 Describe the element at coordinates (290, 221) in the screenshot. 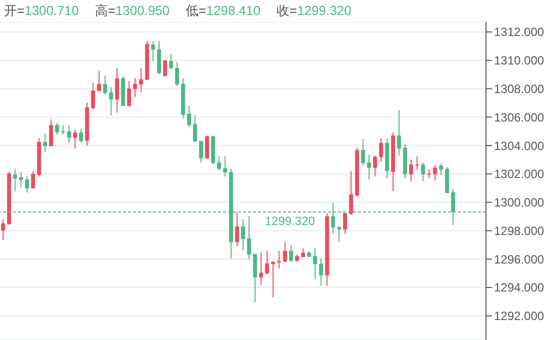

I see `ref-line-label: 1299.320` at that location.